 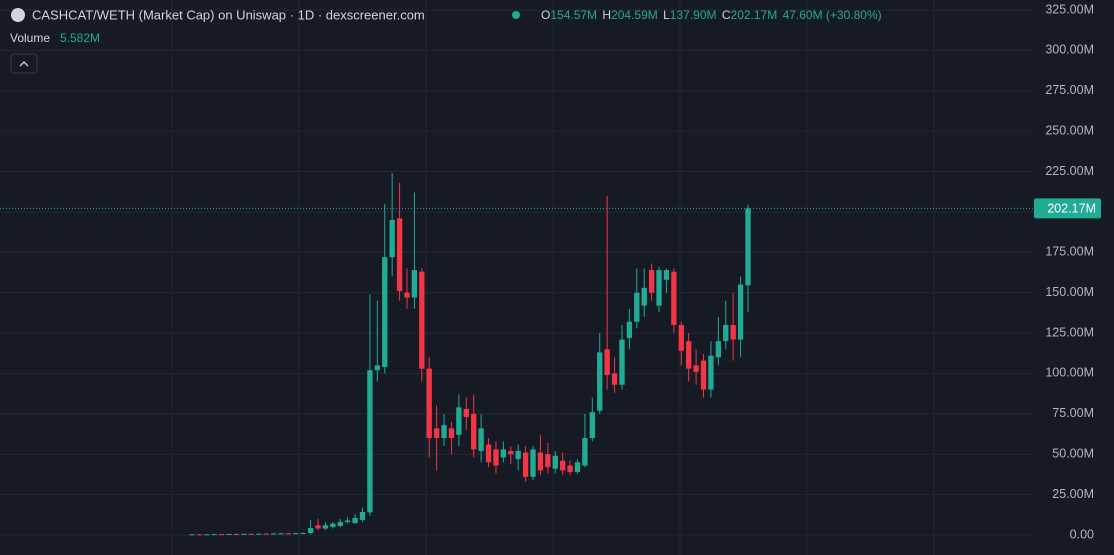 I want to click on y-tick-label: 150.00M, so click(x=1069, y=292).